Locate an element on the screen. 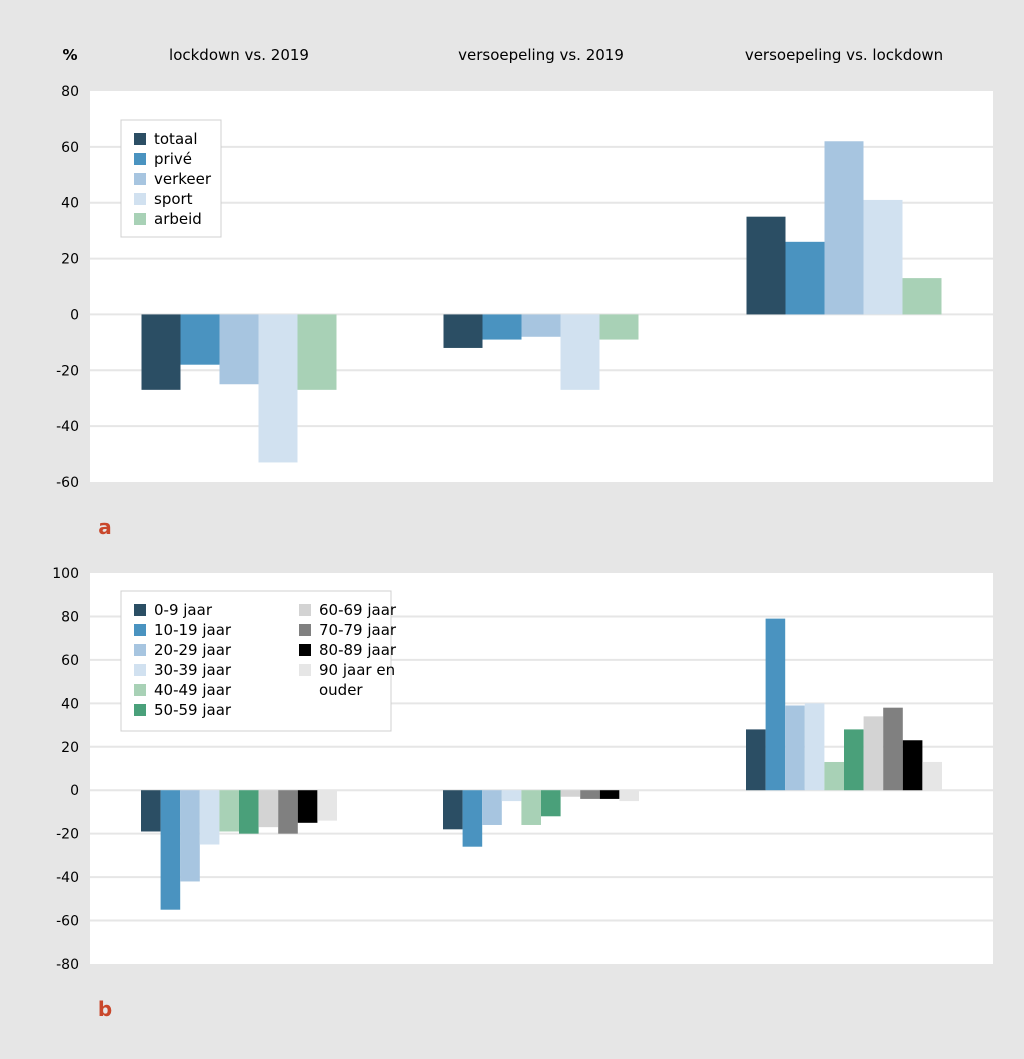  y-tick-label: -20 is located at coordinates (67, 835).